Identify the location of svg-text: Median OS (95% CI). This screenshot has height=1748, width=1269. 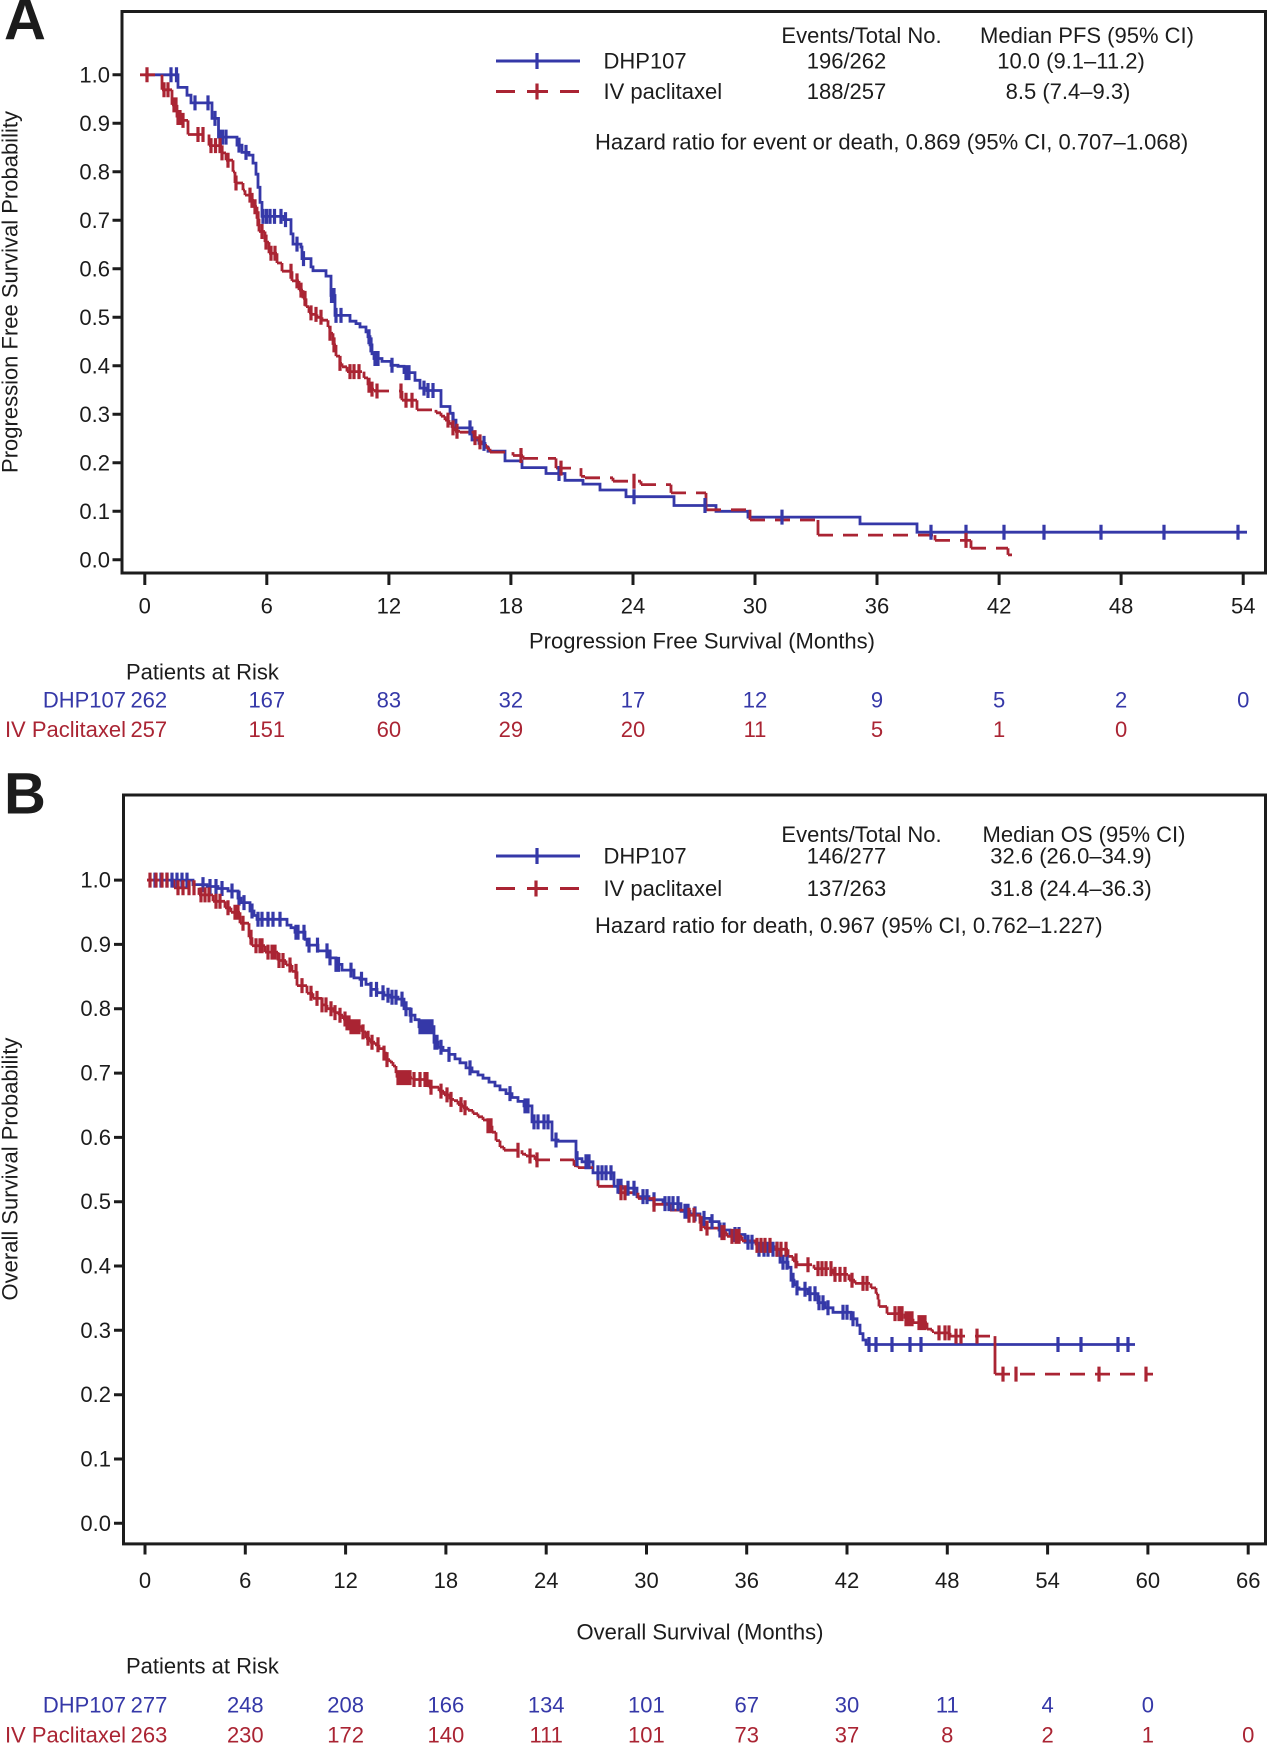
(1084, 834).